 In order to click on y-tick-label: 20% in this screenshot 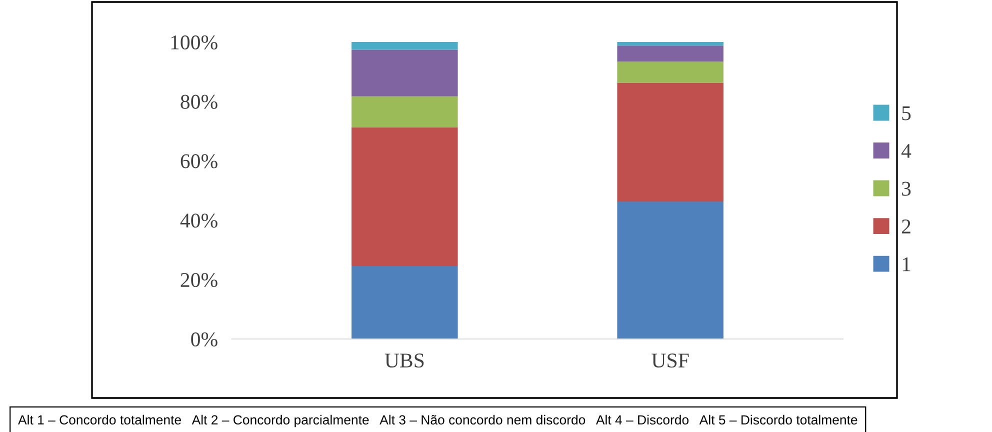, I will do `click(199, 280)`.